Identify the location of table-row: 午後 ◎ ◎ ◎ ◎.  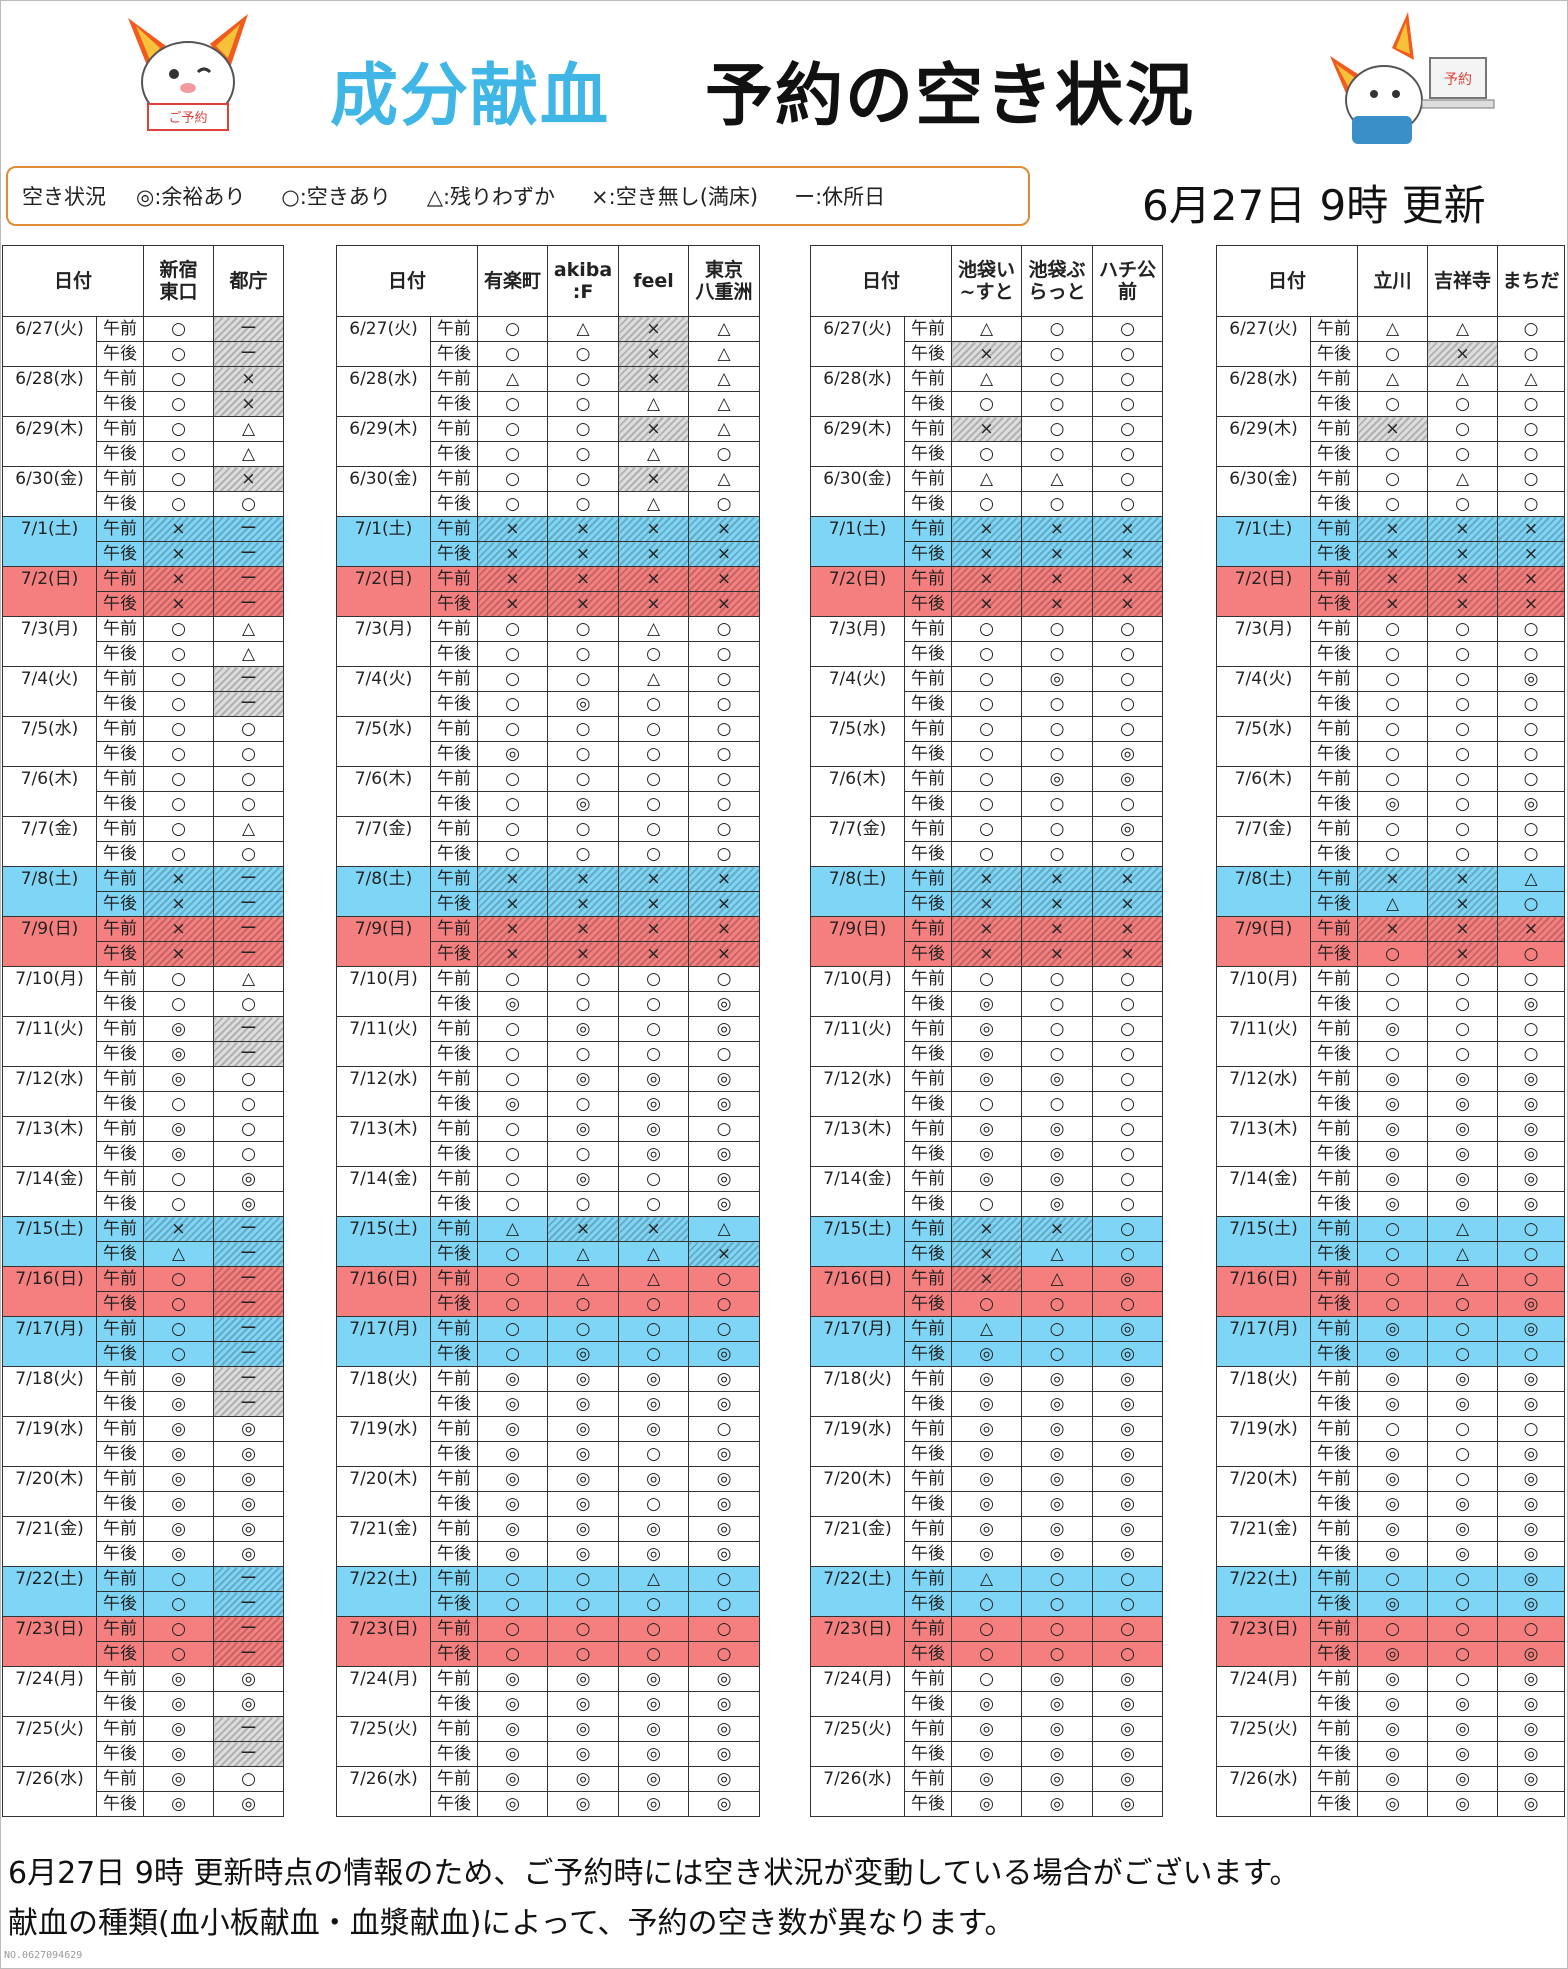
(549, 1554).